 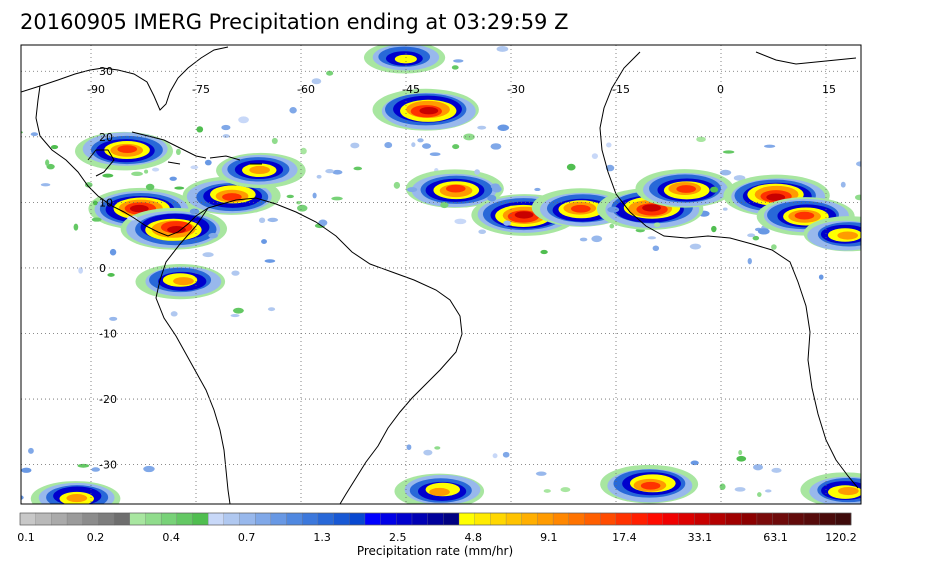 What do you see at coordinates (775, 537) in the screenshot?
I see `colorbar-tick-label: 63.1` at bounding box center [775, 537].